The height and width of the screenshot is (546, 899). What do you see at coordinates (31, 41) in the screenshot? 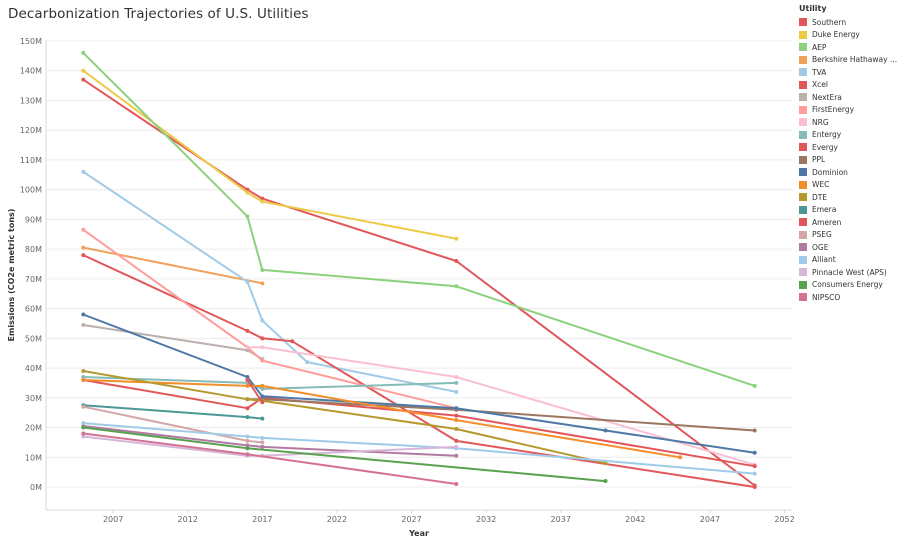
I see `y-tick-label: 150M` at bounding box center [31, 41].